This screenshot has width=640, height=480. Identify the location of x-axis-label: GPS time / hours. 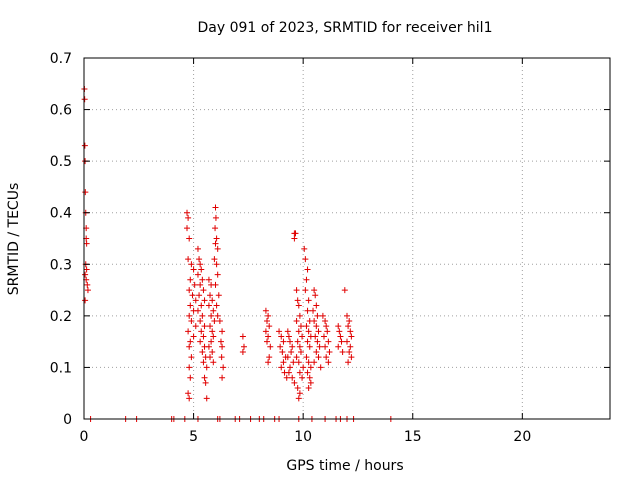
(344, 466).